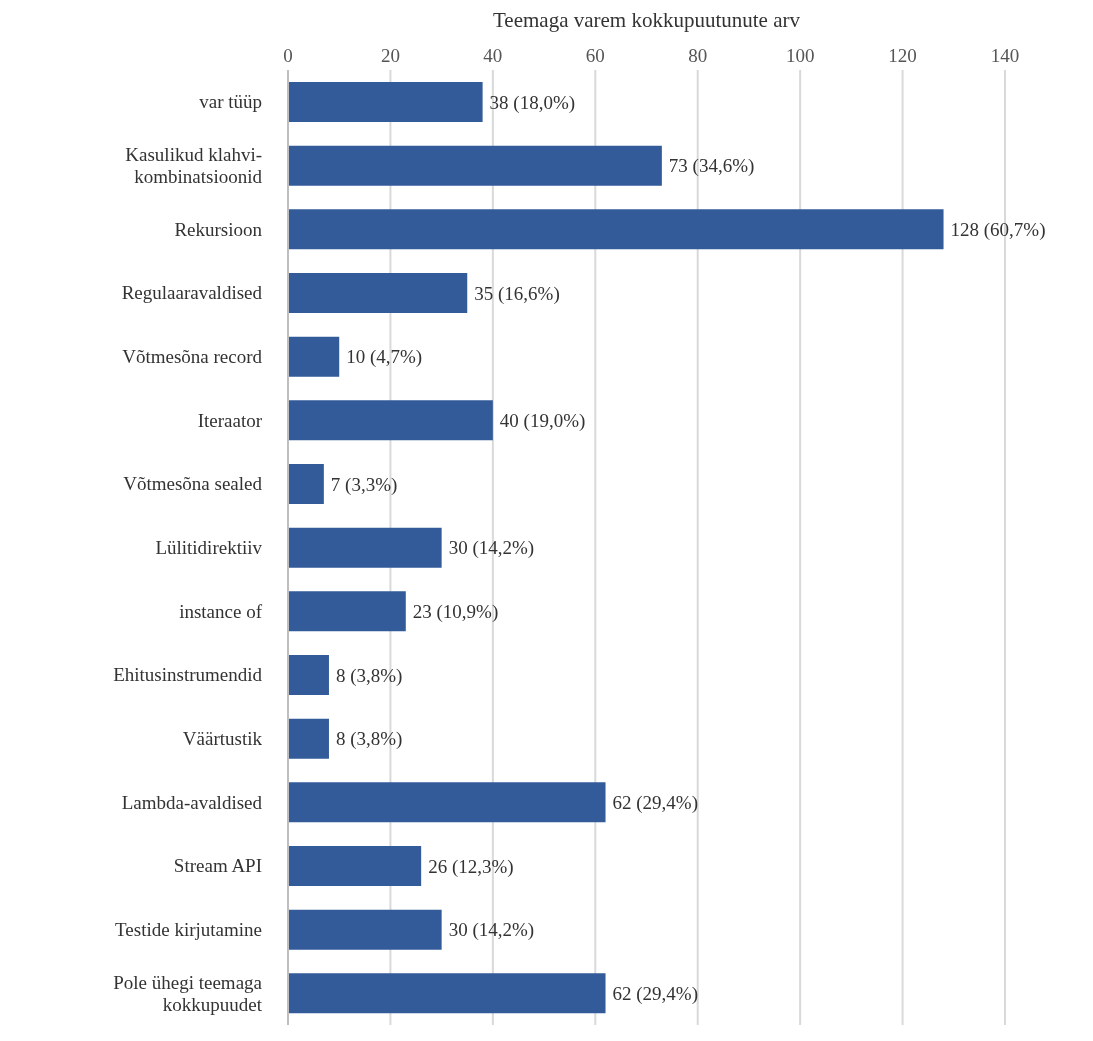 This screenshot has width=1093, height=1041. Describe the element at coordinates (711, 166) in the screenshot. I see `data-label: 73 (34,6%)` at that location.